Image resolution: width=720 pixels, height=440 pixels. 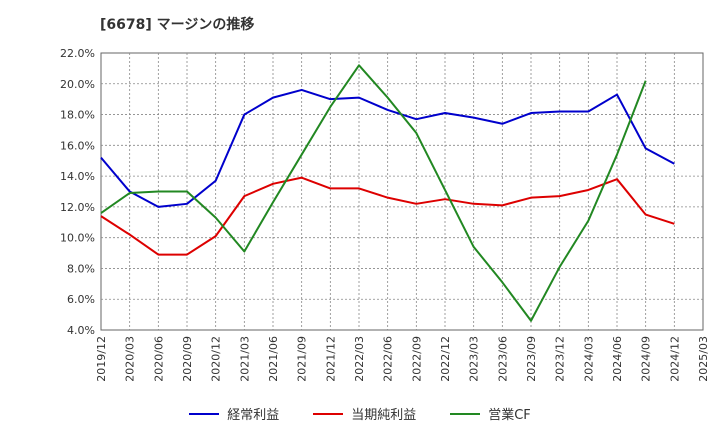 What do you see at coordinates (77, 145) in the screenshot?
I see `y-tick-label: 16.0%` at bounding box center [77, 145].